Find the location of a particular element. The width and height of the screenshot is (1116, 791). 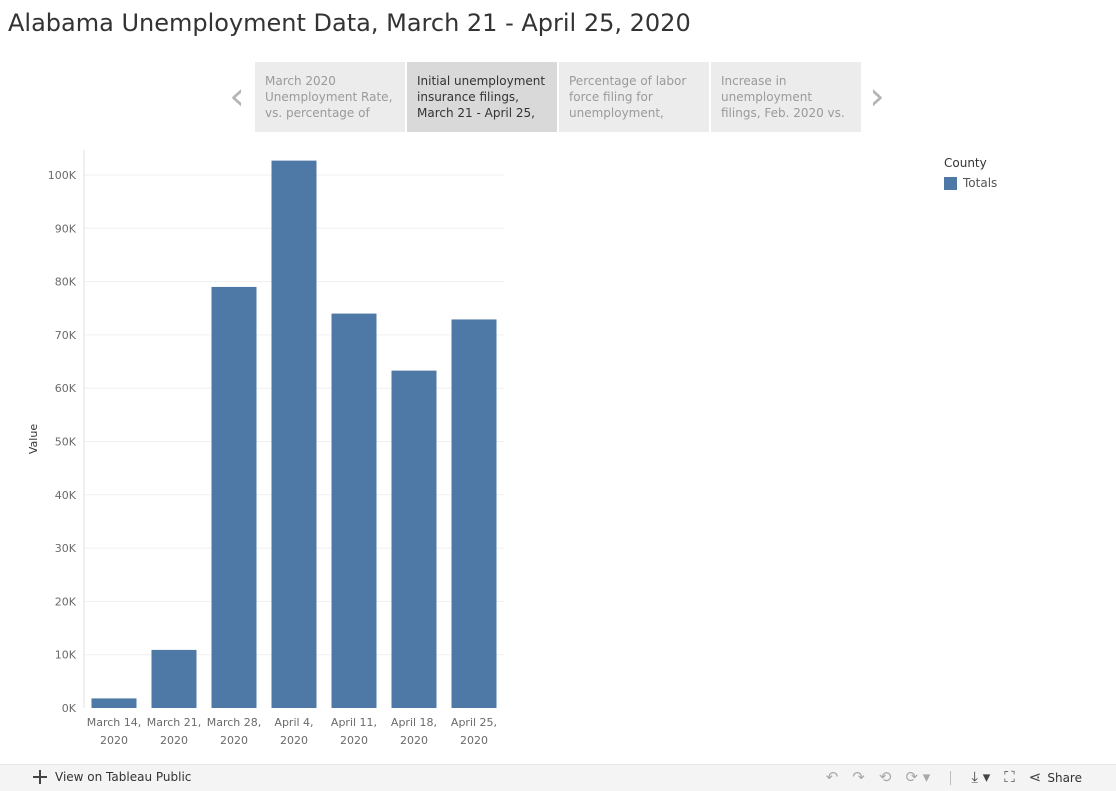

toolbar-divider is located at coordinates (951, 777).